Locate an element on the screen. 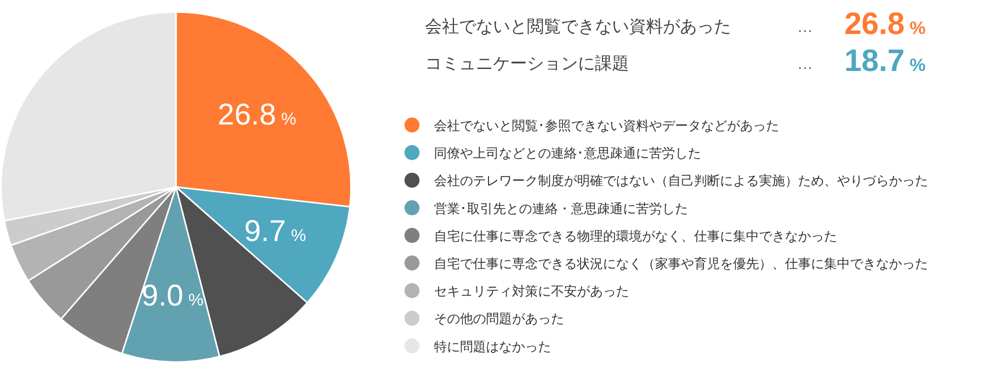  data-label: 26.8 % is located at coordinates (257, 115).